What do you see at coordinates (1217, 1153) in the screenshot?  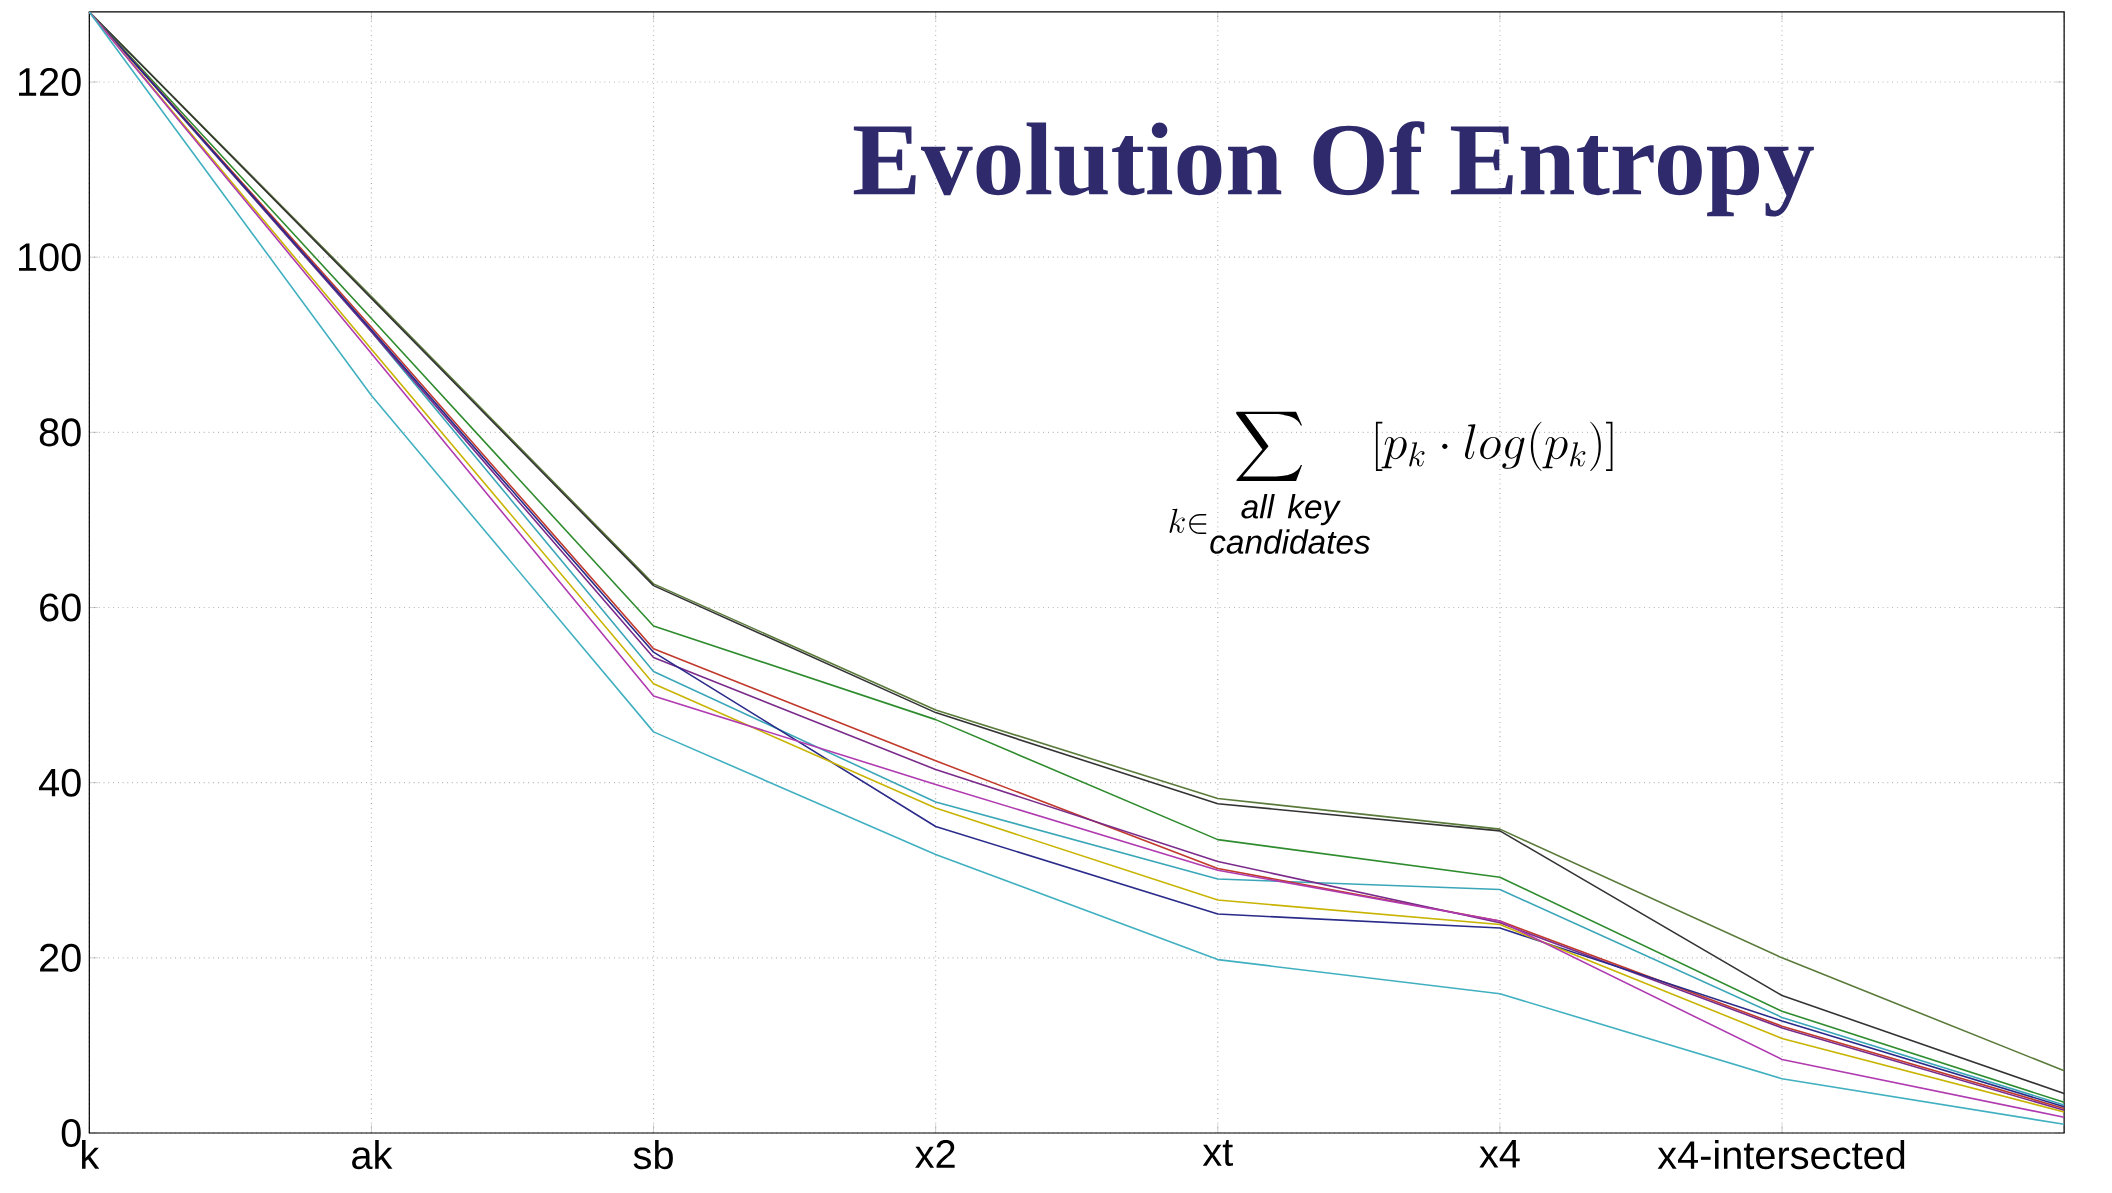 I see `x-tick-label: xt` at bounding box center [1217, 1153].